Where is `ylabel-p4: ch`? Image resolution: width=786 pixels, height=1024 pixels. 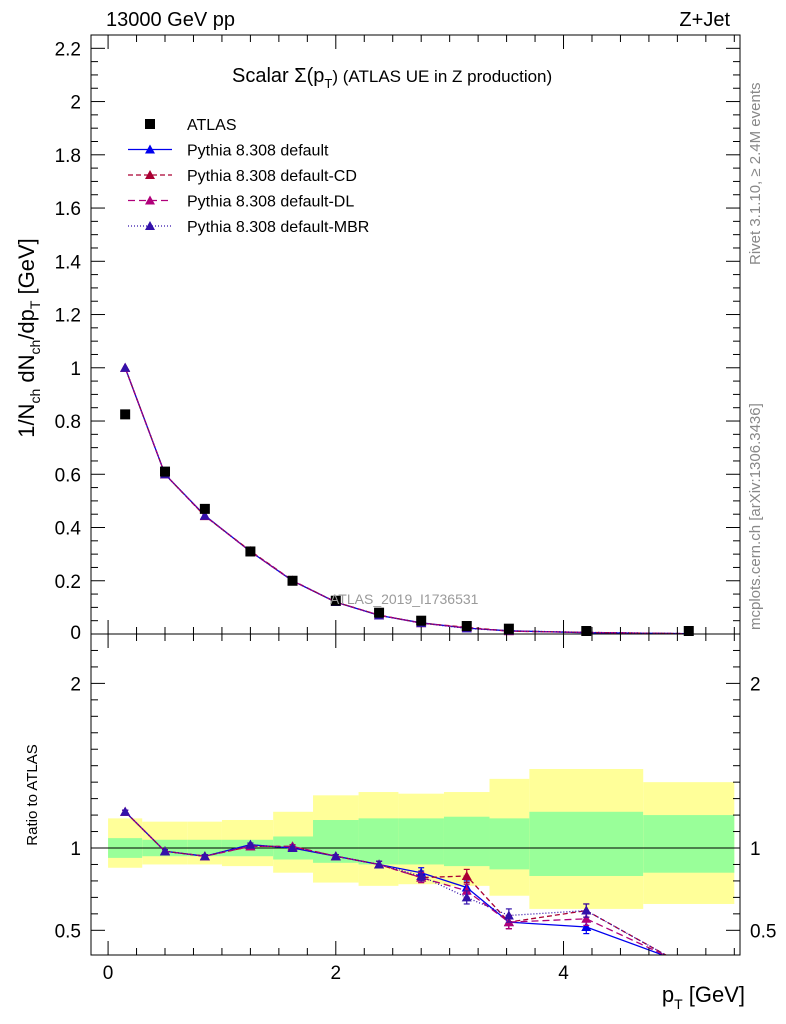
ylabel-p4: ch is located at coordinates (35, 347).